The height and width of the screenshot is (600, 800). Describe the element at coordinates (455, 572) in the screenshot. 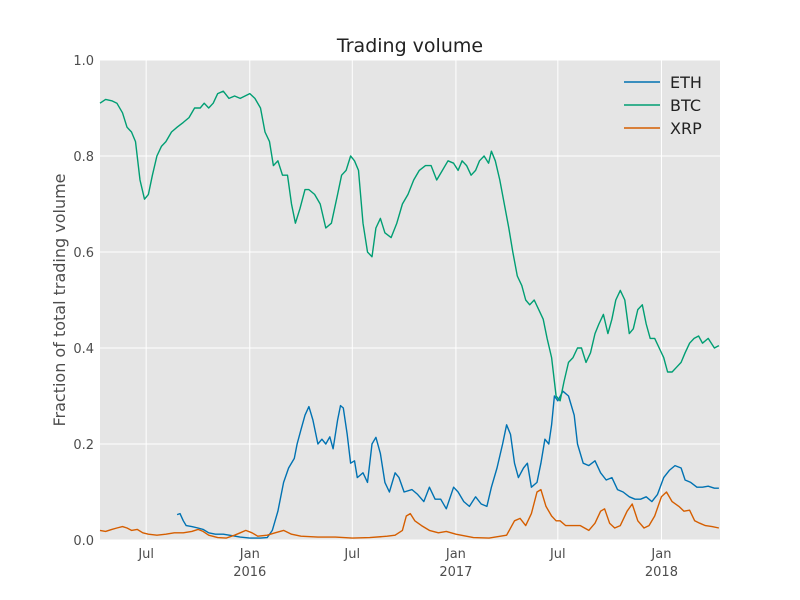

I see `x-tick-year-label: 2017` at that location.